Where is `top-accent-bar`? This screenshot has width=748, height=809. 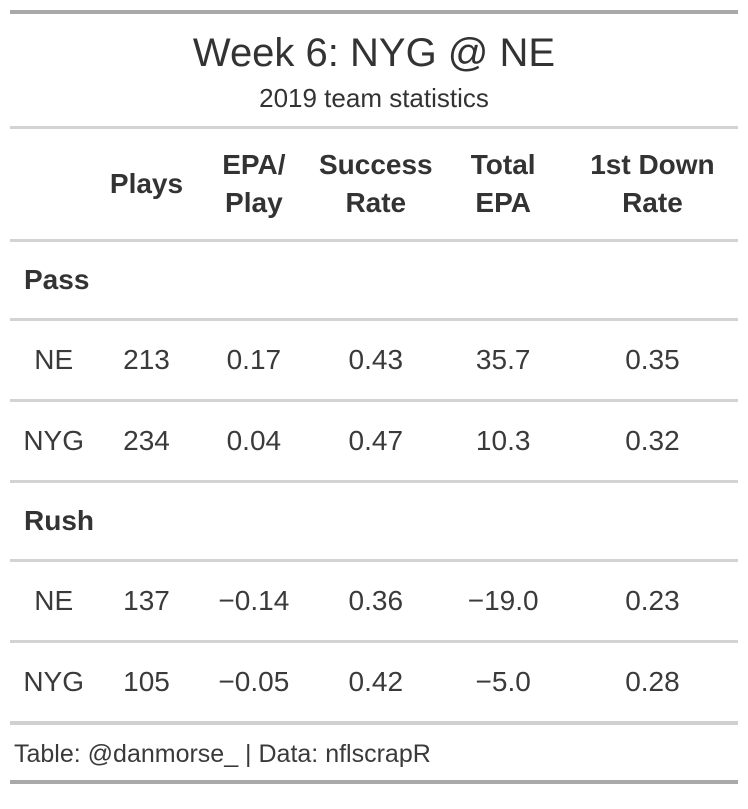 top-accent-bar is located at coordinates (374, 12).